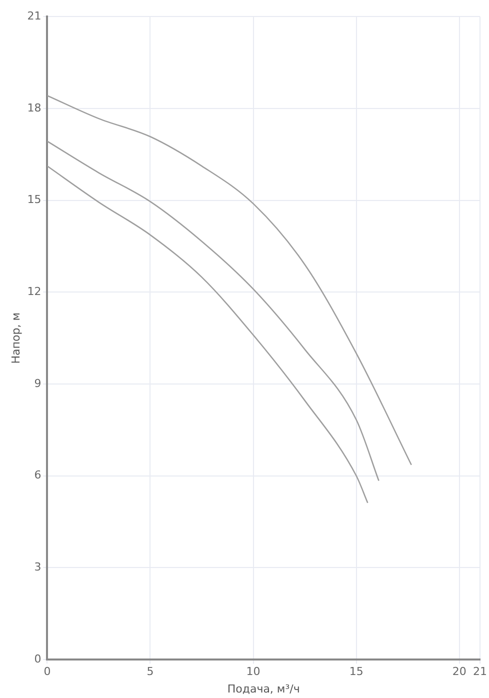 The image size is (489, 698). Describe the element at coordinates (38, 567) in the screenshot. I see `y-tick-label: 3` at that location.